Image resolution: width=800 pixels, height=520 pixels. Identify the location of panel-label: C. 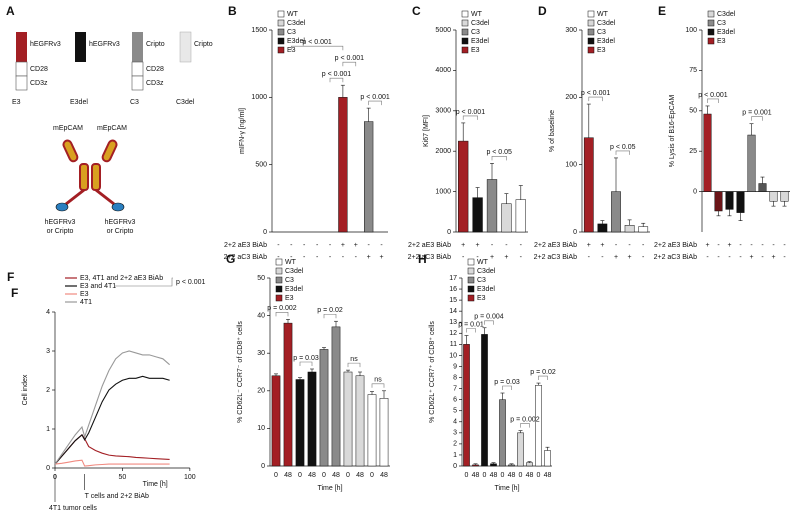
(416, 11).